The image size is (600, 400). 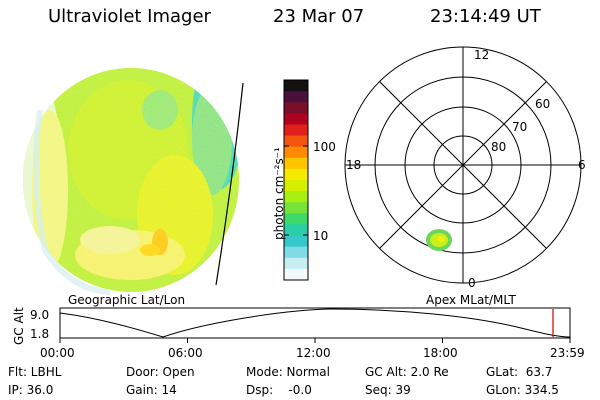 I want to click on mlt-label-6: 6, so click(x=582, y=165).